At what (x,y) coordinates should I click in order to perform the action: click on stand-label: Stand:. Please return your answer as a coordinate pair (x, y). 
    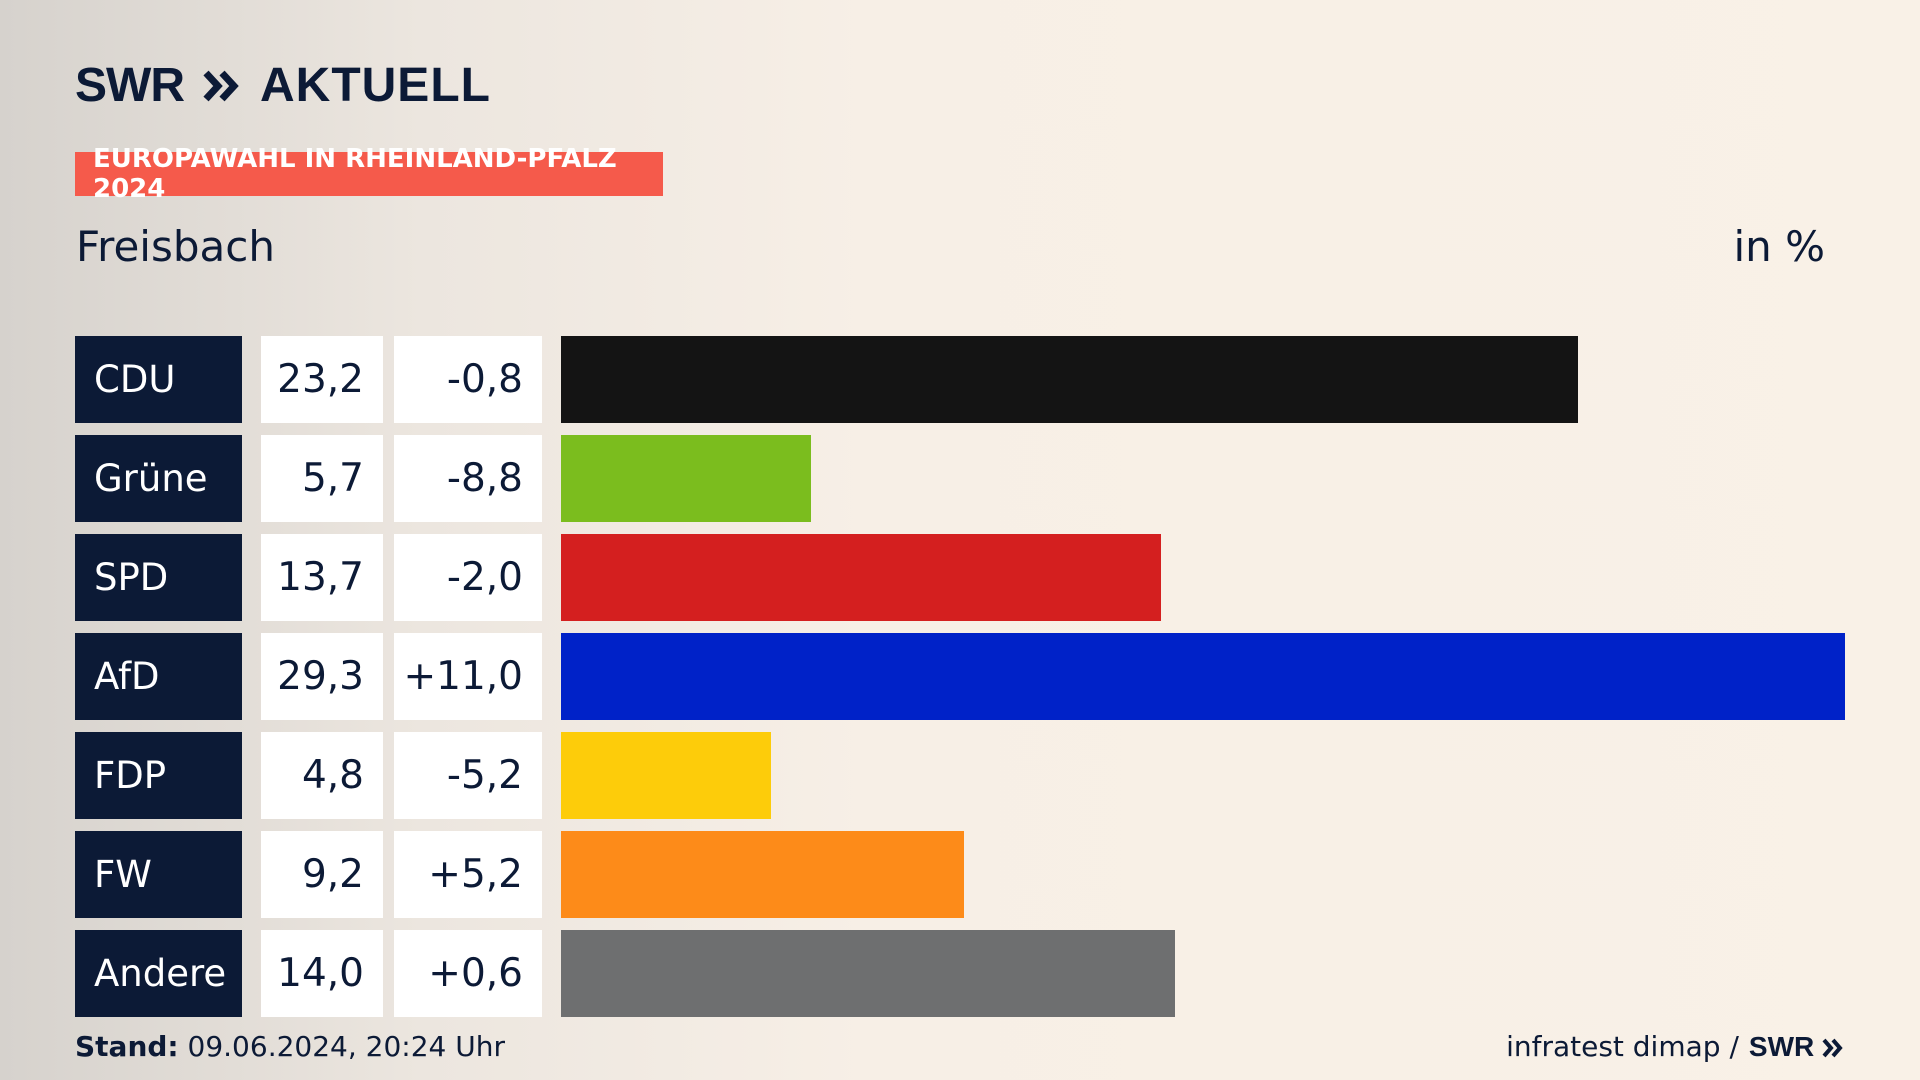
    Looking at the image, I should click on (127, 1046).